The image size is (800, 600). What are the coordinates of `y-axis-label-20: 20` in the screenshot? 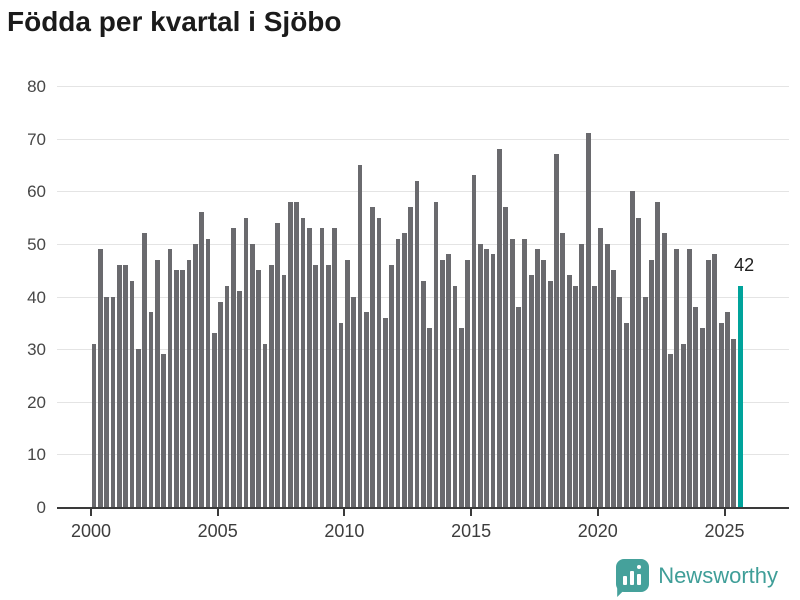 It's located at (36, 402).